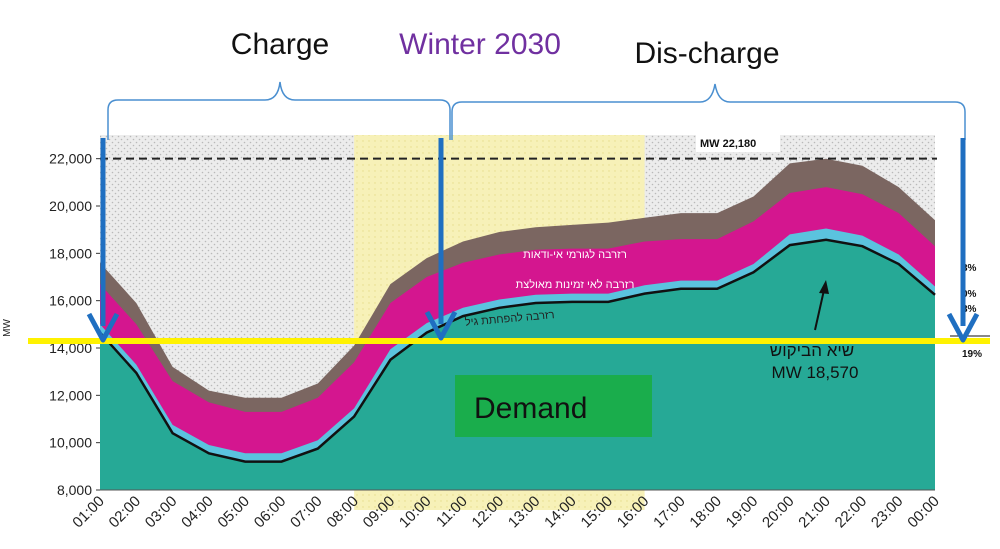  Describe the element at coordinates (197, 512) in the screenshot. I see `x-tick-label: 04:00` at that location.